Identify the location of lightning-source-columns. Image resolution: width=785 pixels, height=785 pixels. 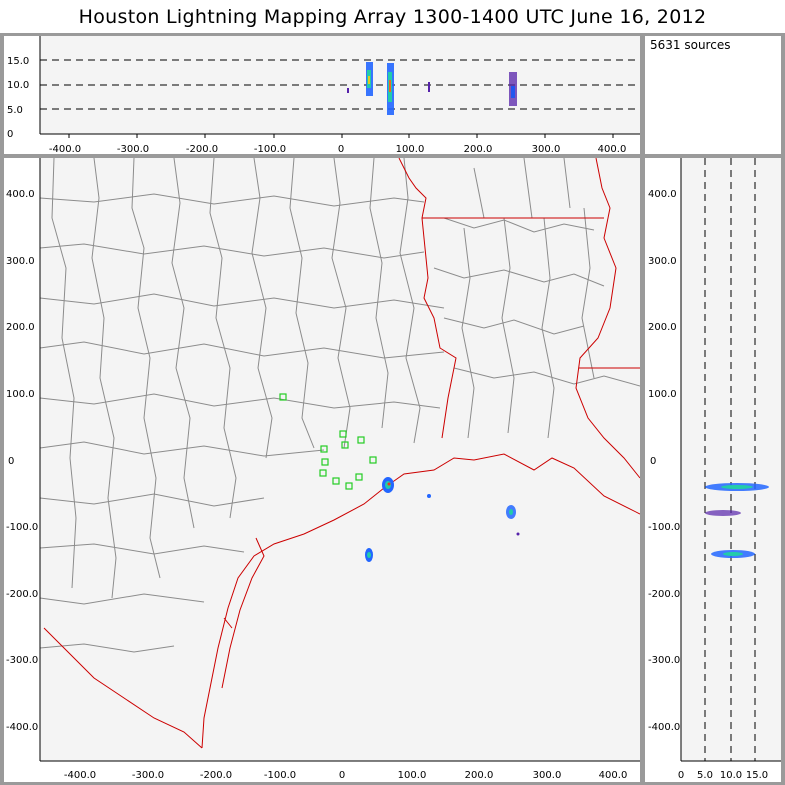
(432, 88).